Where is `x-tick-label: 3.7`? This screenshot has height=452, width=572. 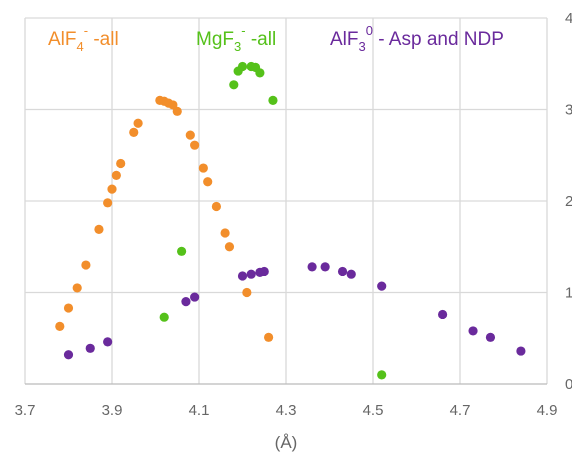
x-tick-label: 3.7 is located at coordinates (25, 410).